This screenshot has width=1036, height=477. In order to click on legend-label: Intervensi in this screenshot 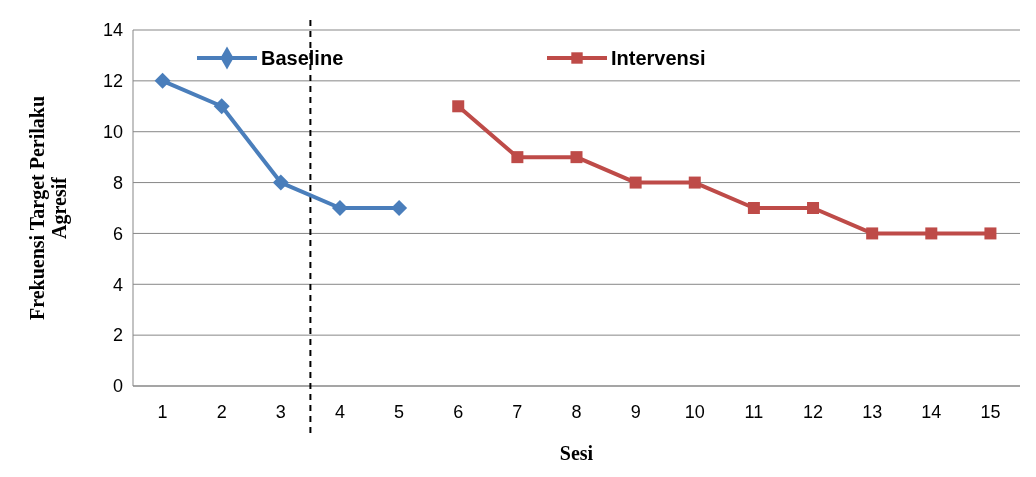, I will do `click(658, 58)`.